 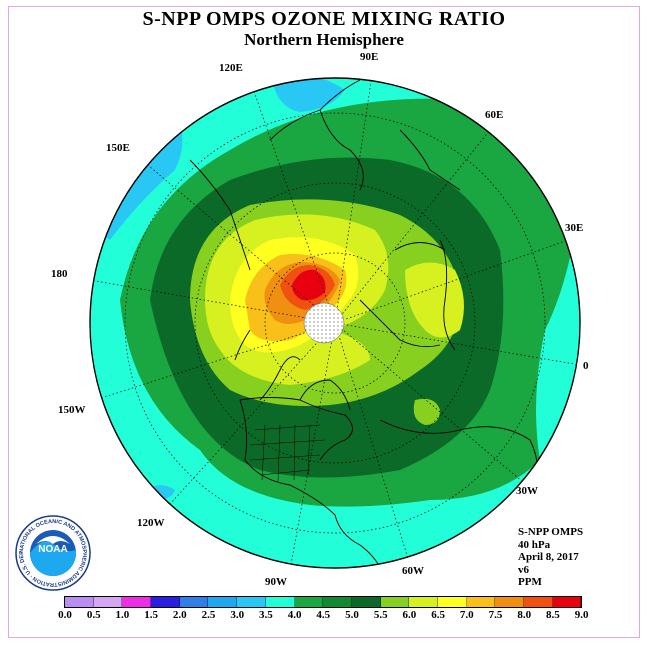 I want to click on lon-label-30w: 30W, so click(x=527, y=491).